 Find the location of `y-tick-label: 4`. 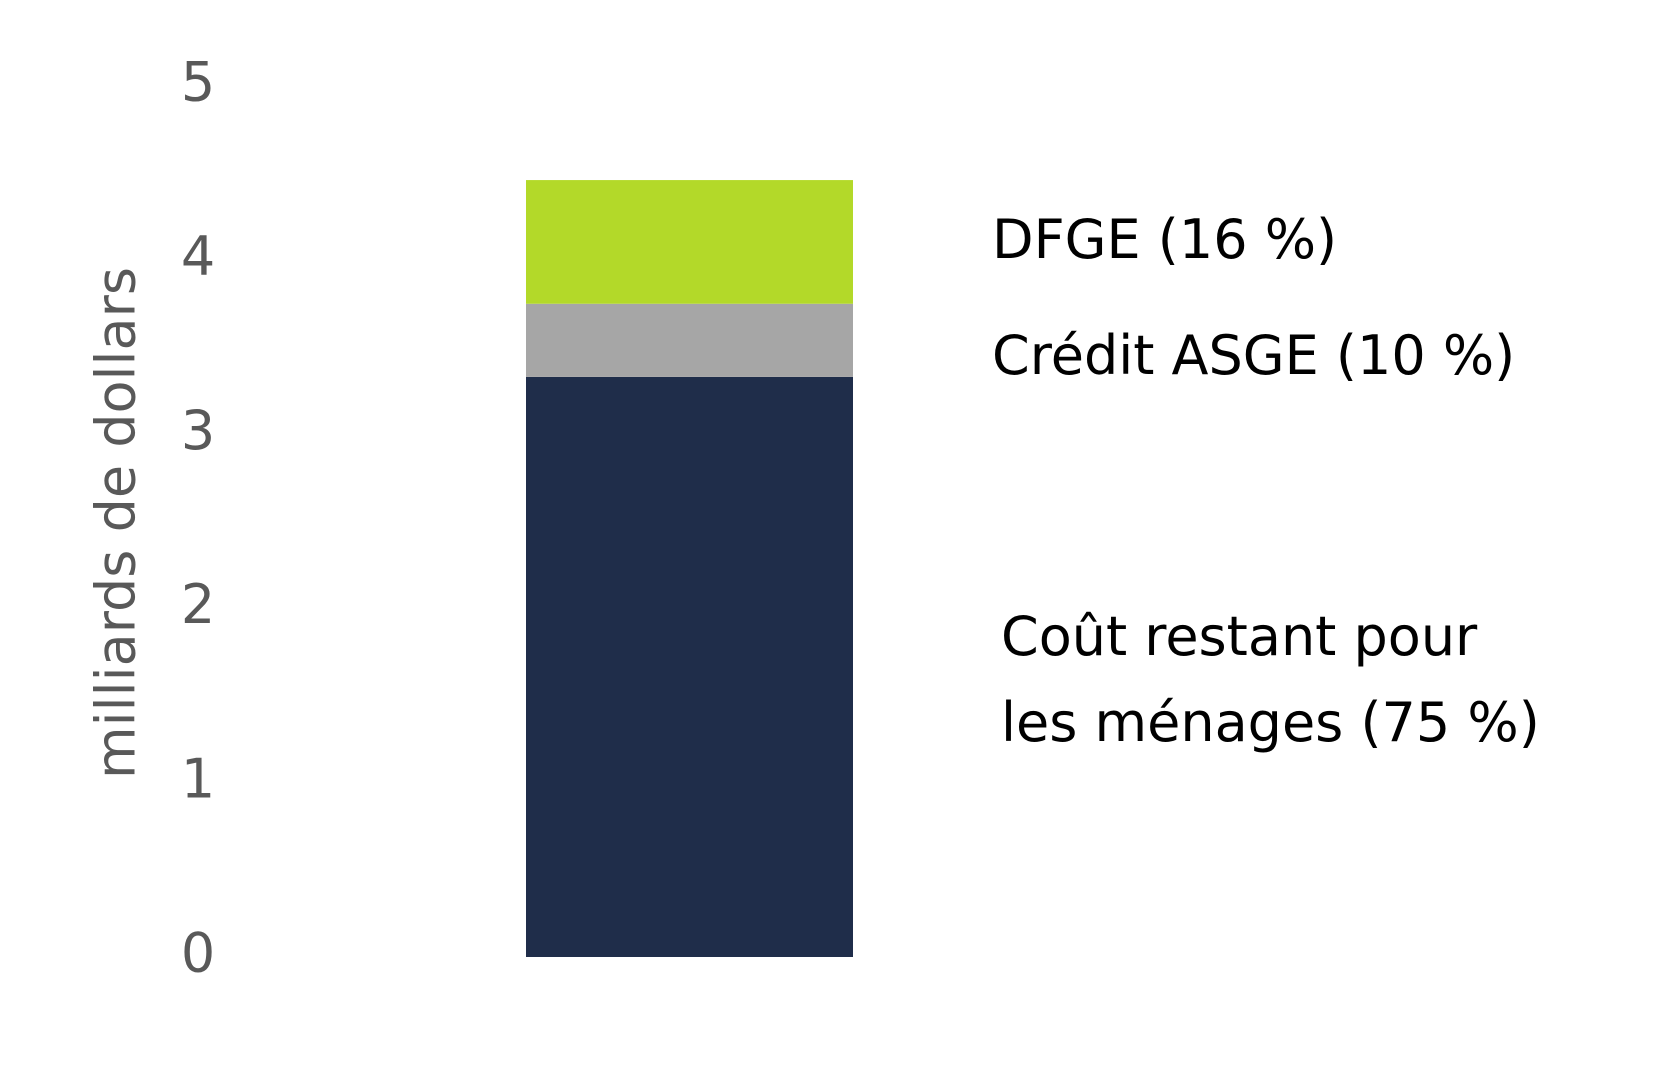

y-tick-label: 4 is located at coordinates (198, 256).